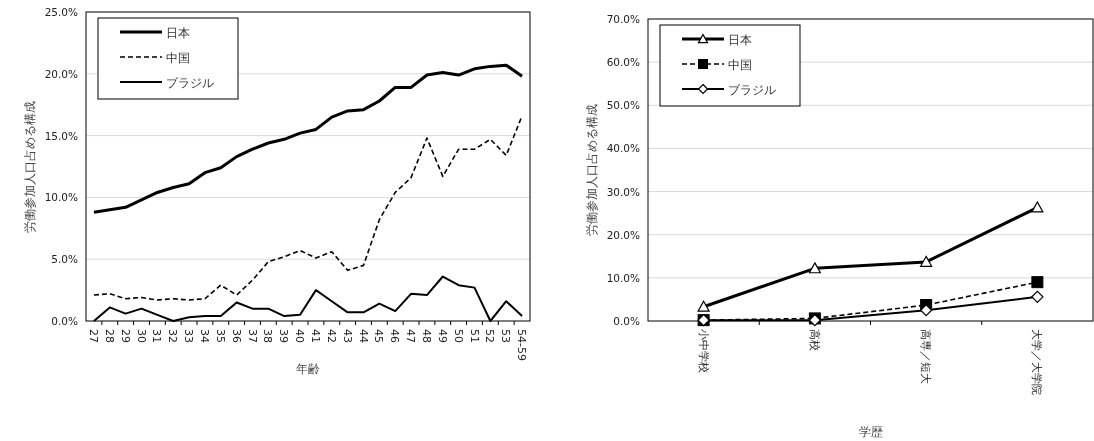 This screenshot has width=1094, height=441. What do you see at coordinates (93, 336) in the screenshot?
I see `x-tick-label: 27` at bounding box center [93, 336].